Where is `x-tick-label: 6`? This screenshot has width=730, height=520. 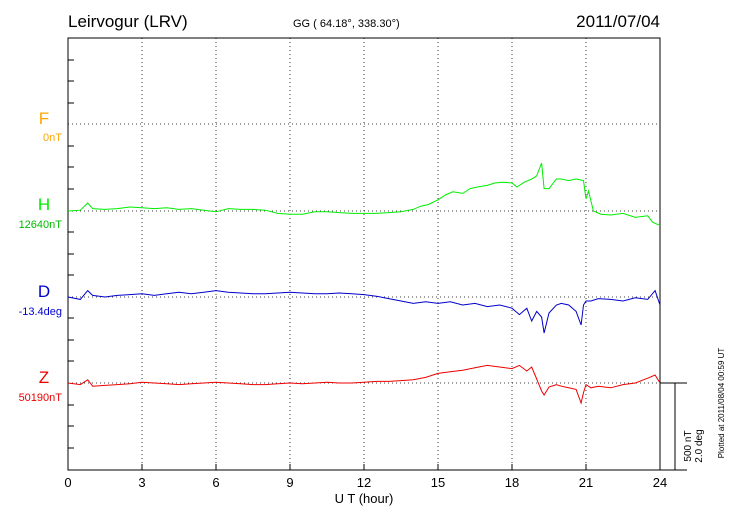
x-tick-label: 6 is located at coordinates (215, 482).